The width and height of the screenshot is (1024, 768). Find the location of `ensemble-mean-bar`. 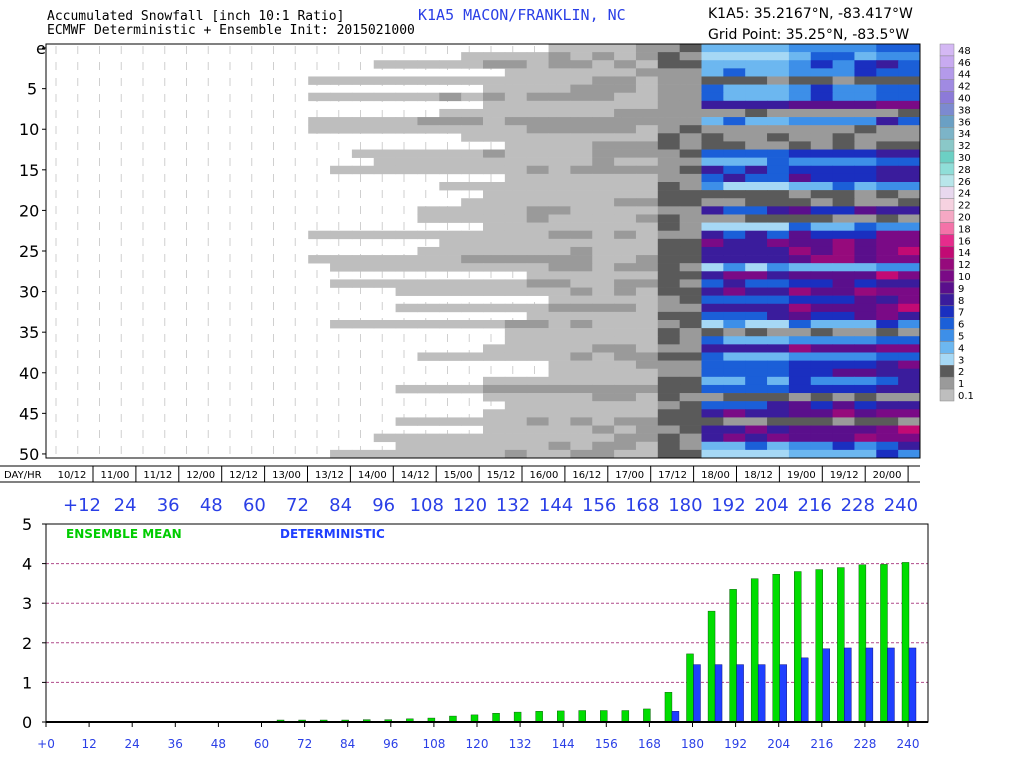

ensemble-mean-bar is located at coordinates (884, 643).